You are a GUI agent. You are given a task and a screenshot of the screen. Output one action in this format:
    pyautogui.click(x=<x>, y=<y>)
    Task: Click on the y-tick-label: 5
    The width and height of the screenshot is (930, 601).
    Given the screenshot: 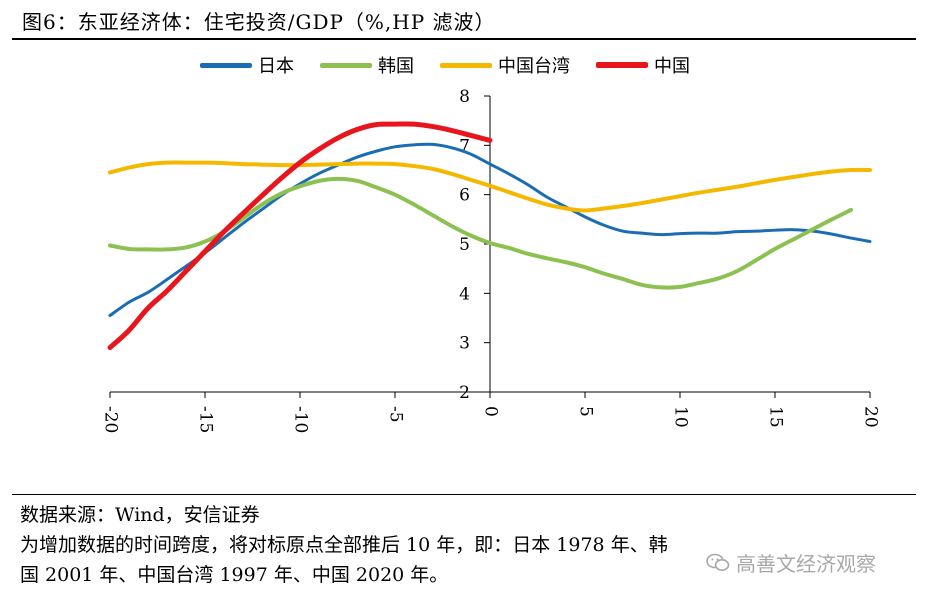 What is the action you would take?
    pyautogui.click(x=464, y=245)
    